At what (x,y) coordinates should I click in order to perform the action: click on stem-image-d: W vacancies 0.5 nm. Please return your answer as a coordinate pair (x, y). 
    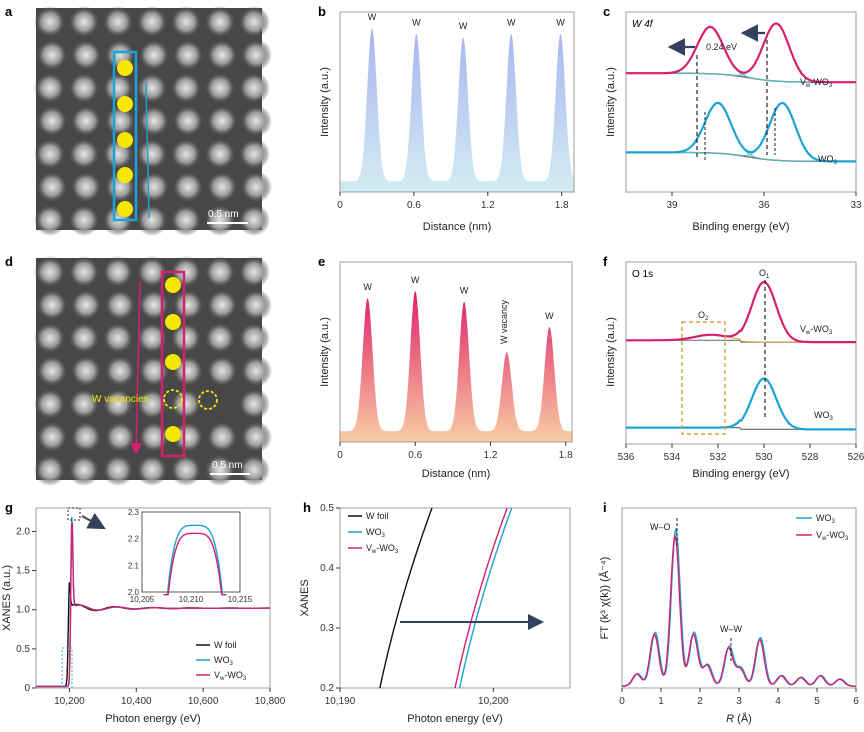
    Looking at the image, I should click on (153, 371).